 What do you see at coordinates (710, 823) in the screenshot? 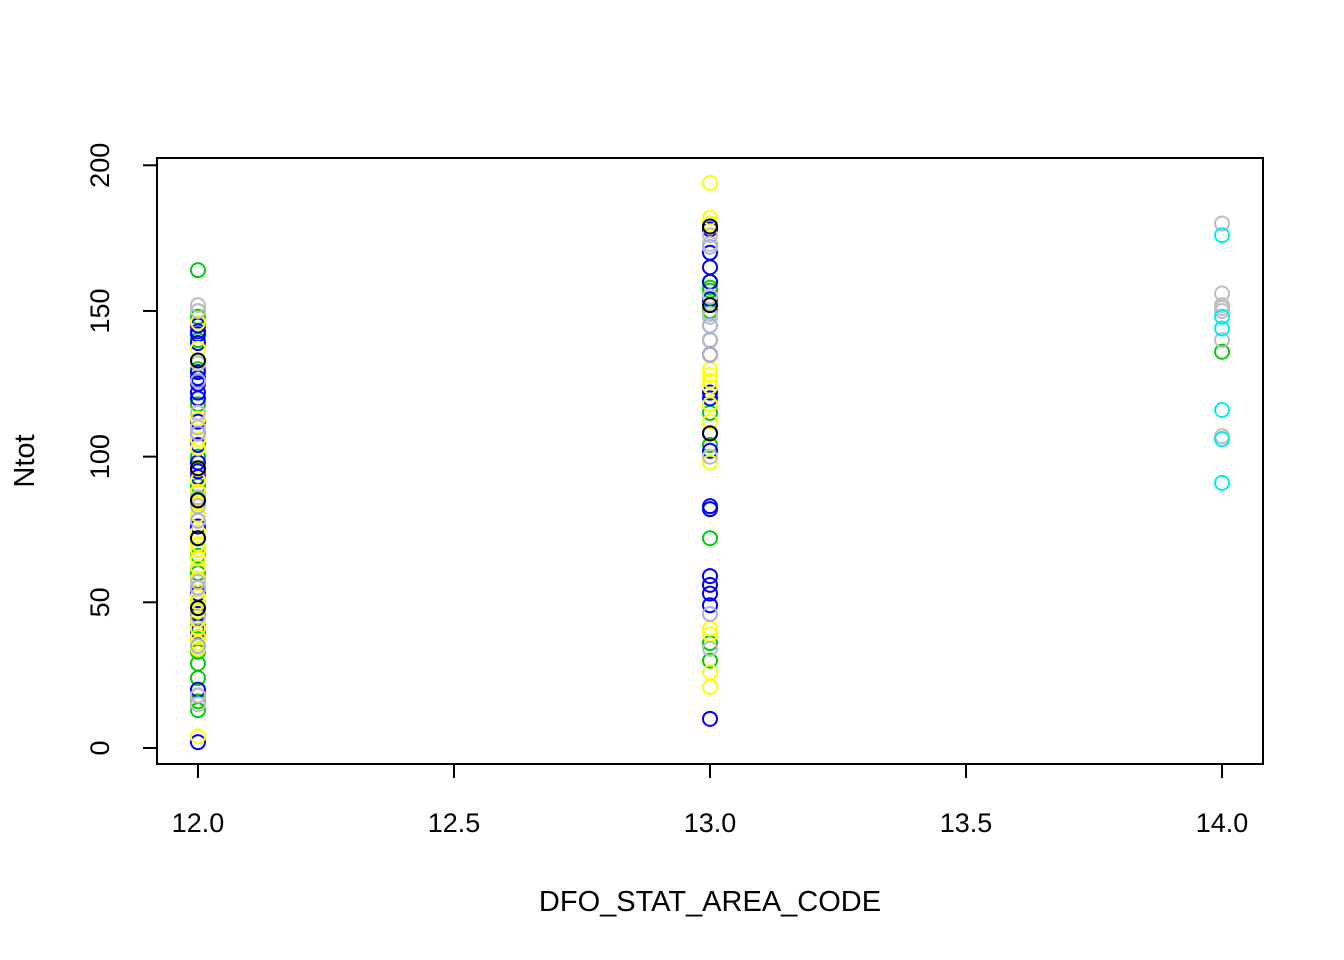
I see `x-tick-label: 13.0` at bounding box center [710, 823].